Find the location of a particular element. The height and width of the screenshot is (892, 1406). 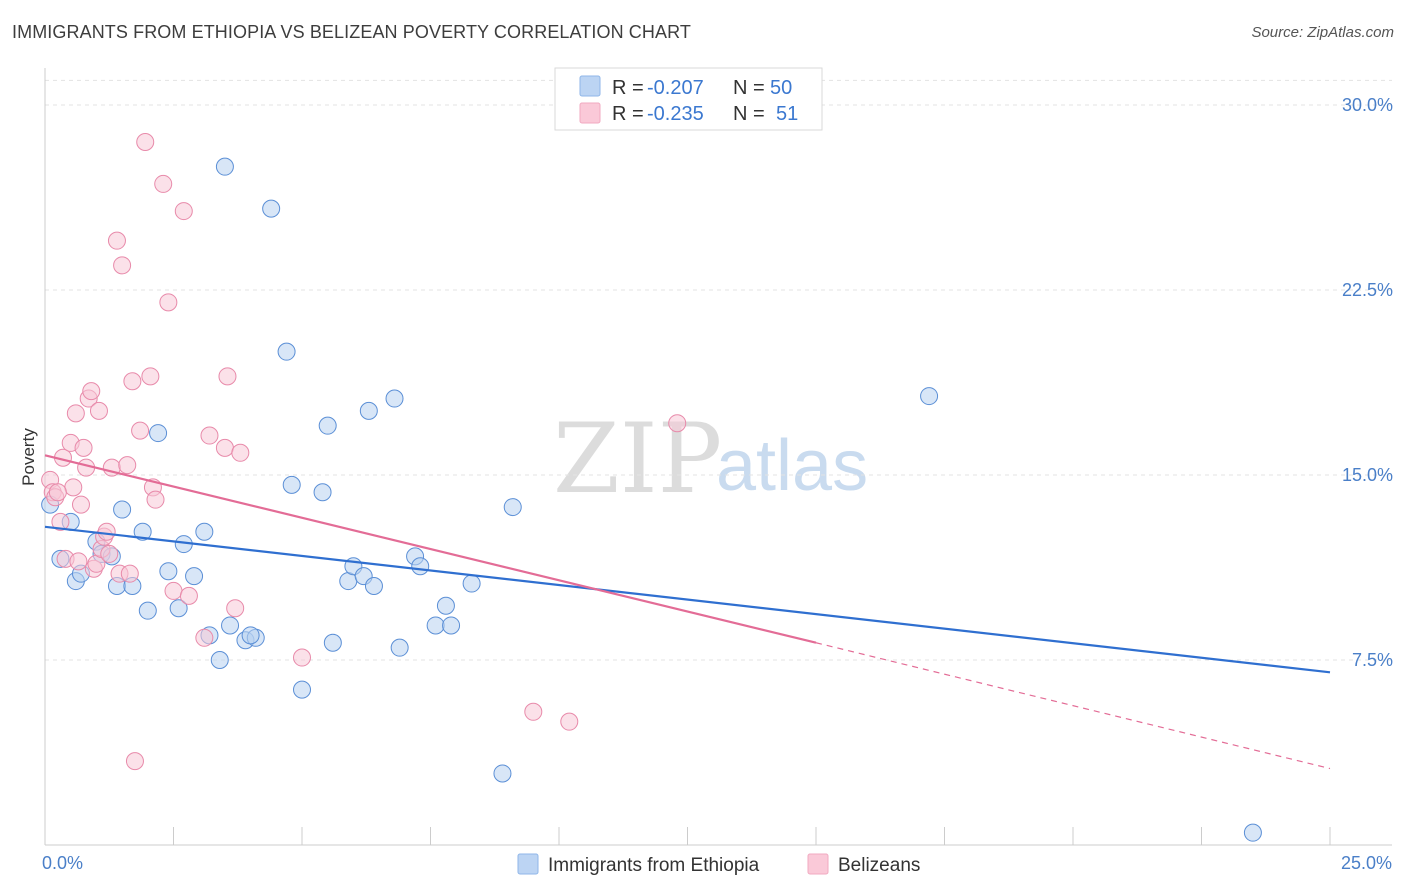

legend-r-label-belizeans: R = is located at coordinates (628, 114).